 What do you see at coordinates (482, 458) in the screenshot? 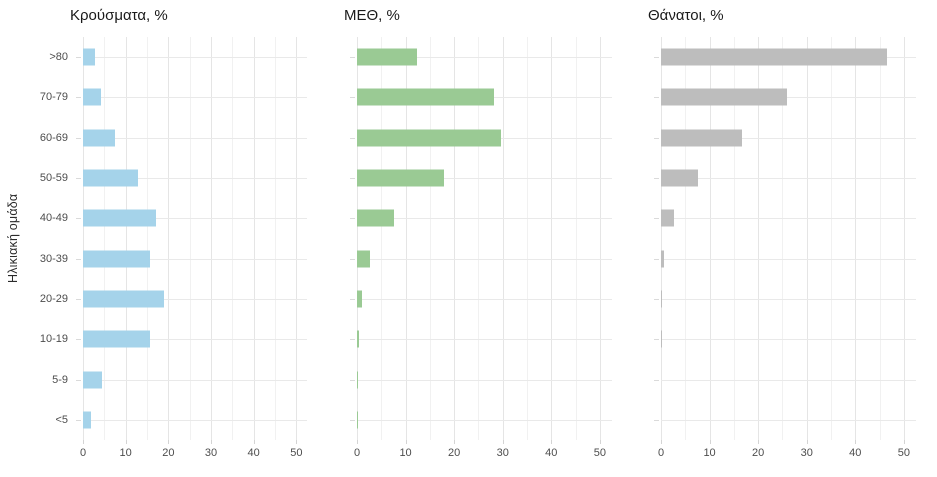
I see `x-axis-icu: 0 10 20 30 40 50` at bounding box center [482, 458].